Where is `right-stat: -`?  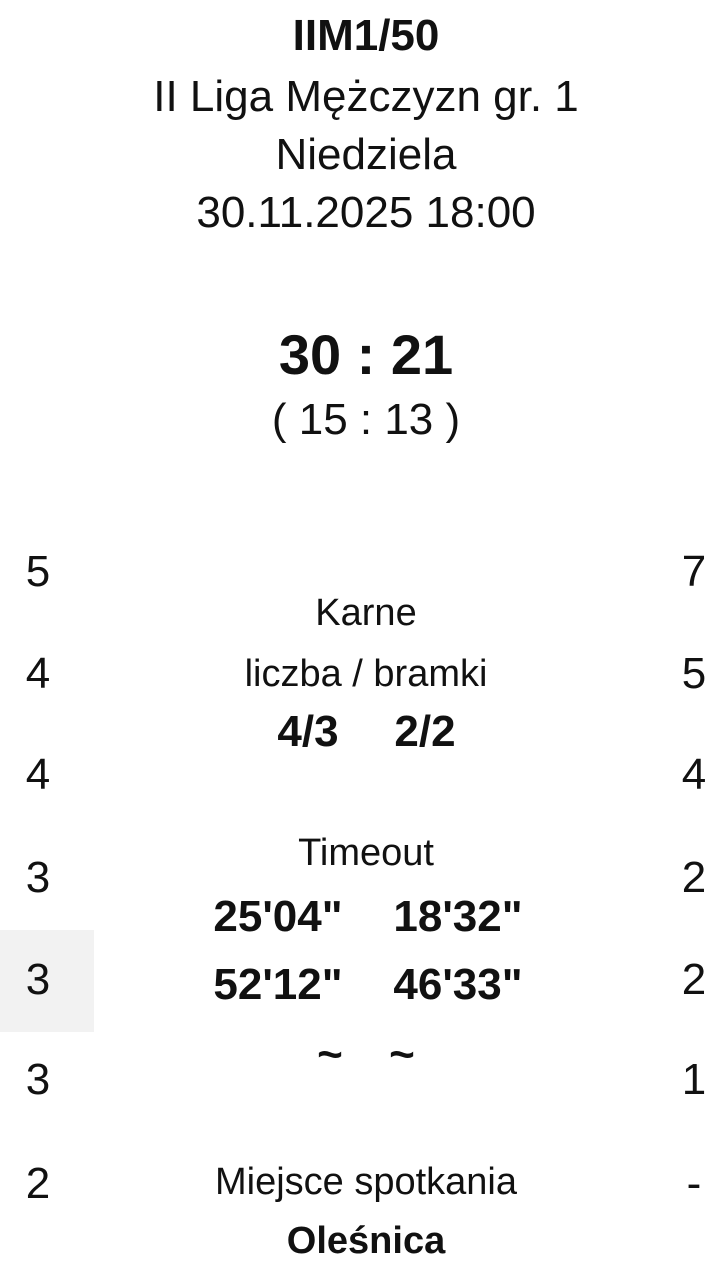 right-stat: - is located at coordinates (694, 1183).